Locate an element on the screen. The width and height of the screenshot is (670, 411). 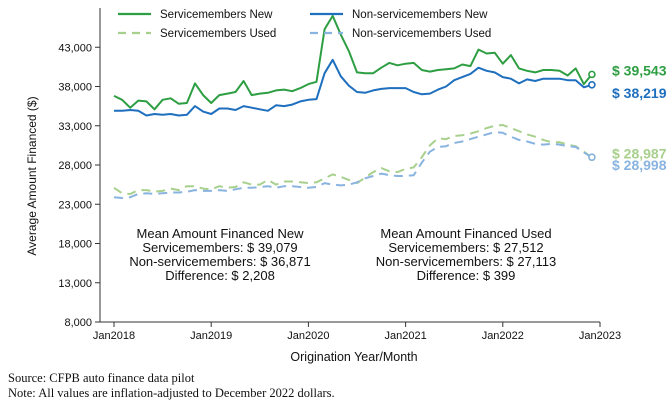
x-tick-label: Jan2021 is located at coordinates (405, 336).